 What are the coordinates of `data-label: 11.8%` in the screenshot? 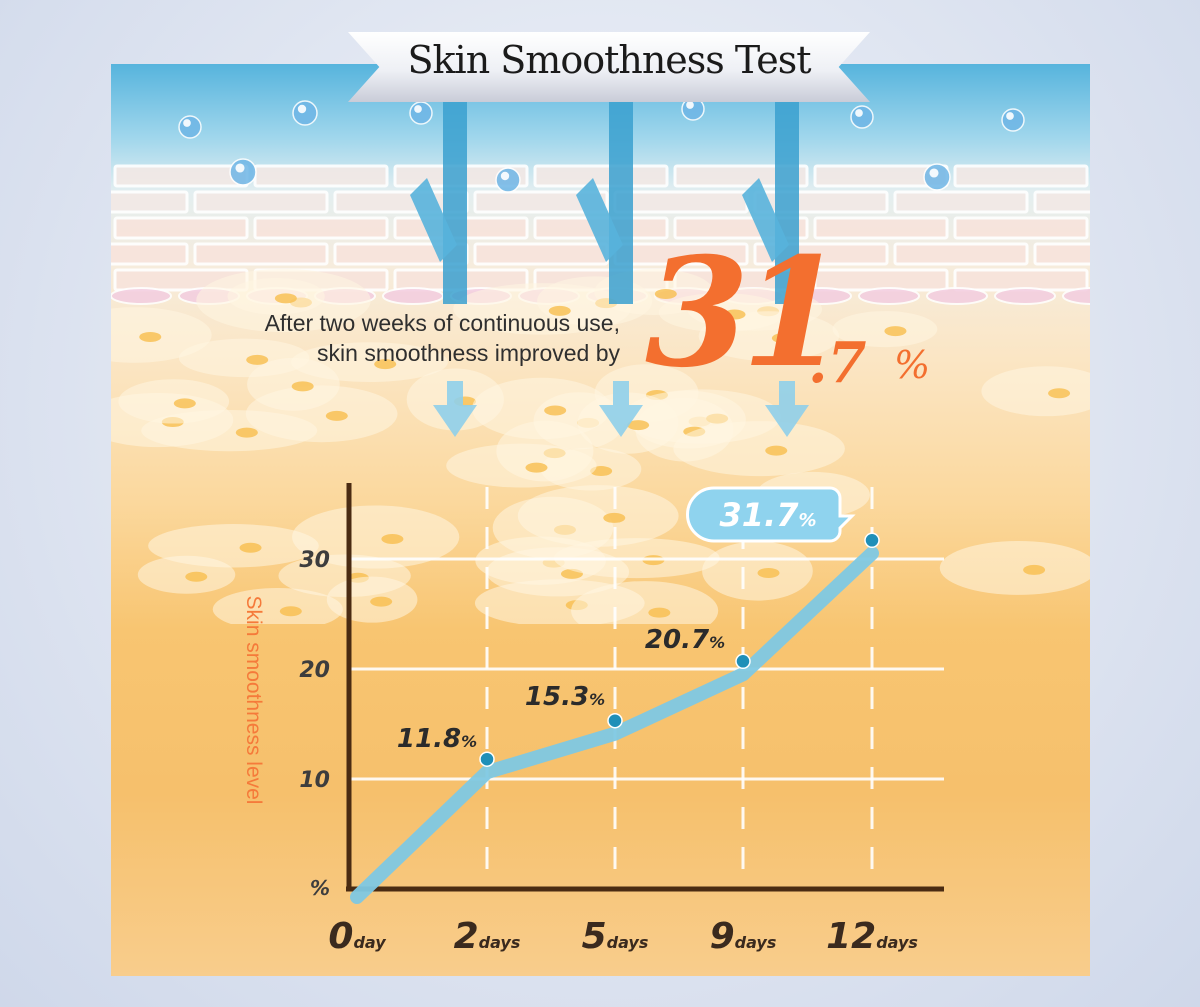 It's located at (437, 739).